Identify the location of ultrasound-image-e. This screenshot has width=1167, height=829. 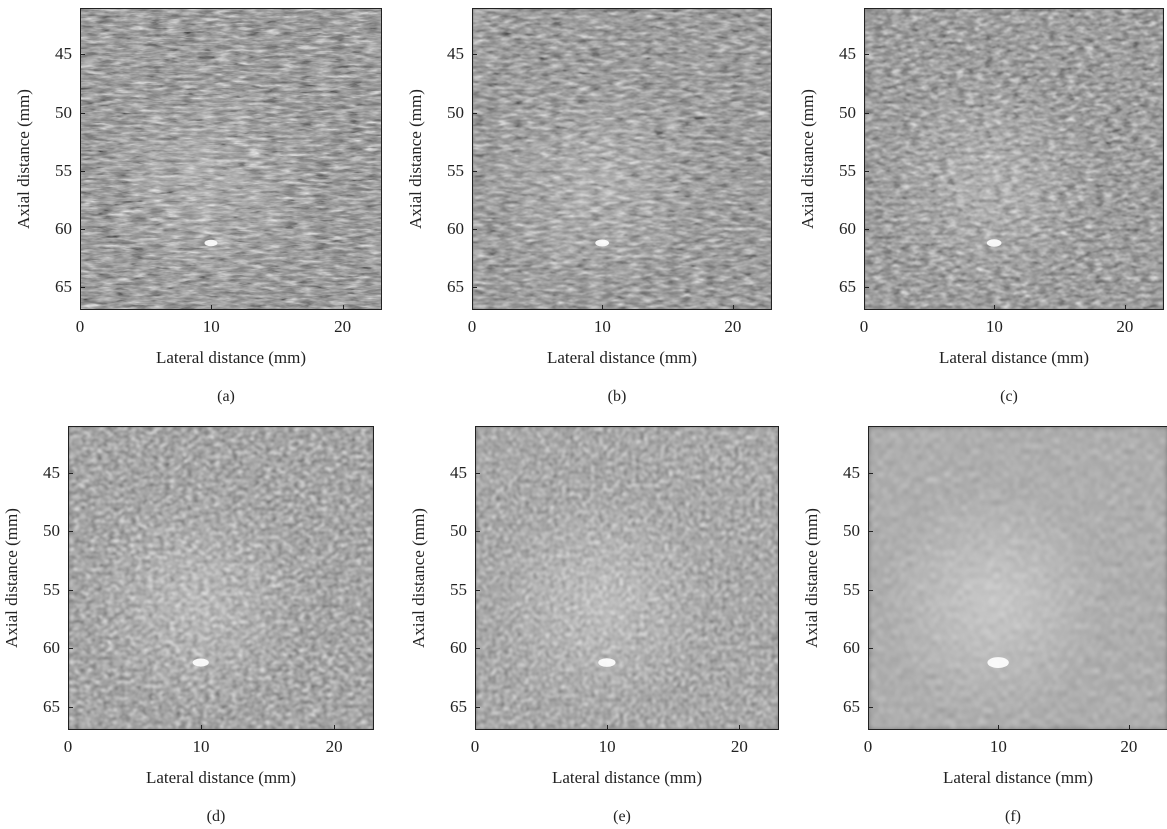
(627, 578).